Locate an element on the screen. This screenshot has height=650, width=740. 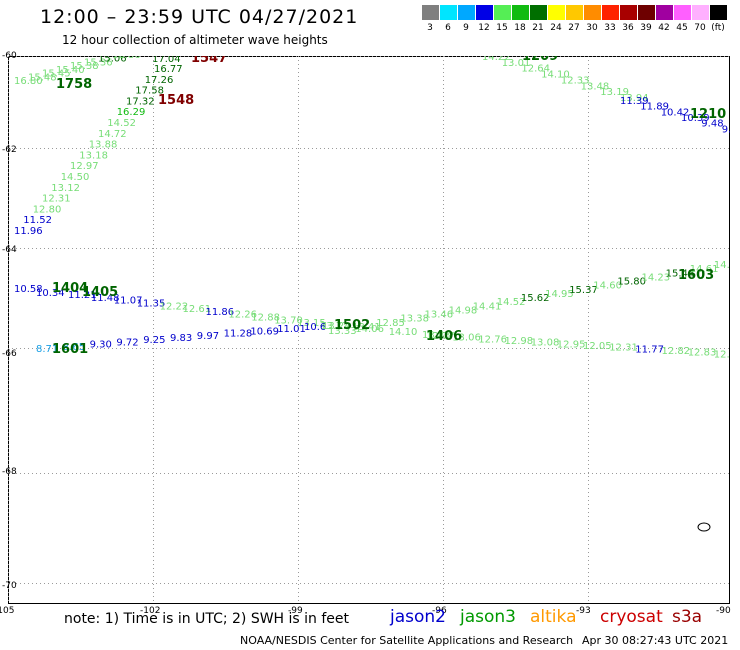
scale-label: 21 is located at coordinates (538, 28).